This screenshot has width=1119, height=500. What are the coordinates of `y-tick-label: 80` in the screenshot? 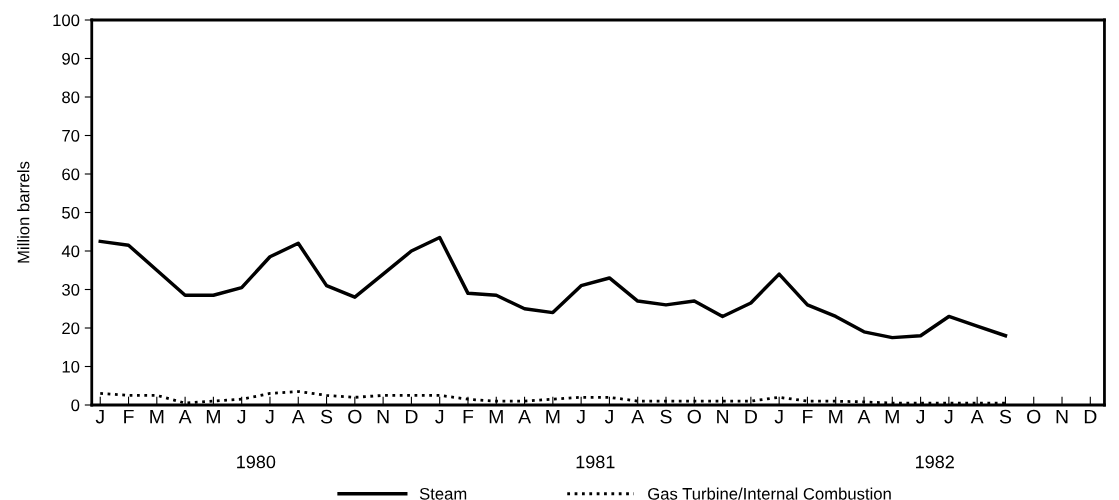 It's located at (71, 97).